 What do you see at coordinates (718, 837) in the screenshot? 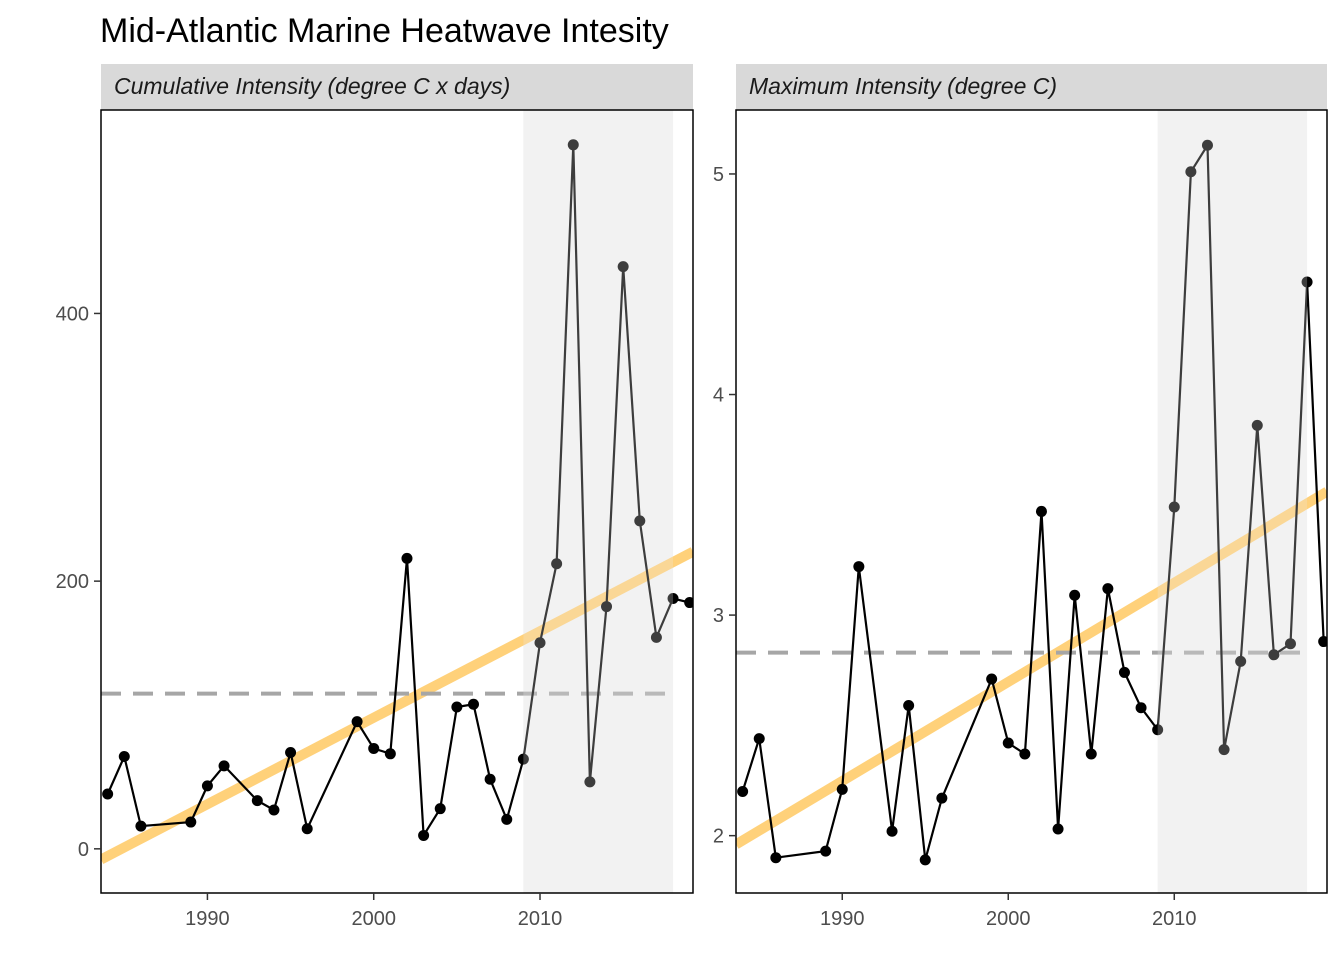
I see `y-tick-label: 2` at bounding box center [718, 837].